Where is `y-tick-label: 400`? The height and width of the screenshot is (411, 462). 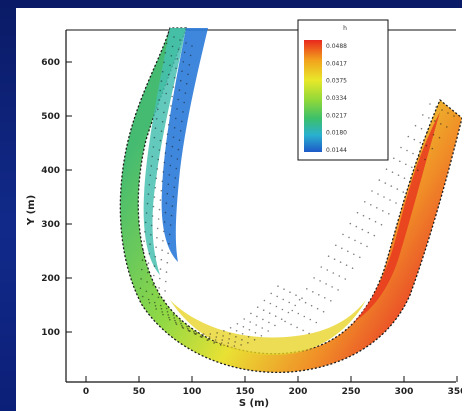 y-tick-label: 400 is located at coordinates (50, 171).